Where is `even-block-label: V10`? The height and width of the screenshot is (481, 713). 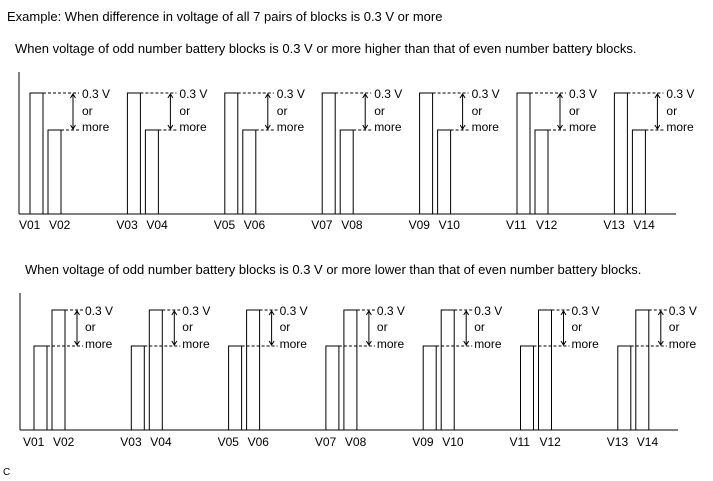 even-block-label: V10 is located at coordinates (450, 225).